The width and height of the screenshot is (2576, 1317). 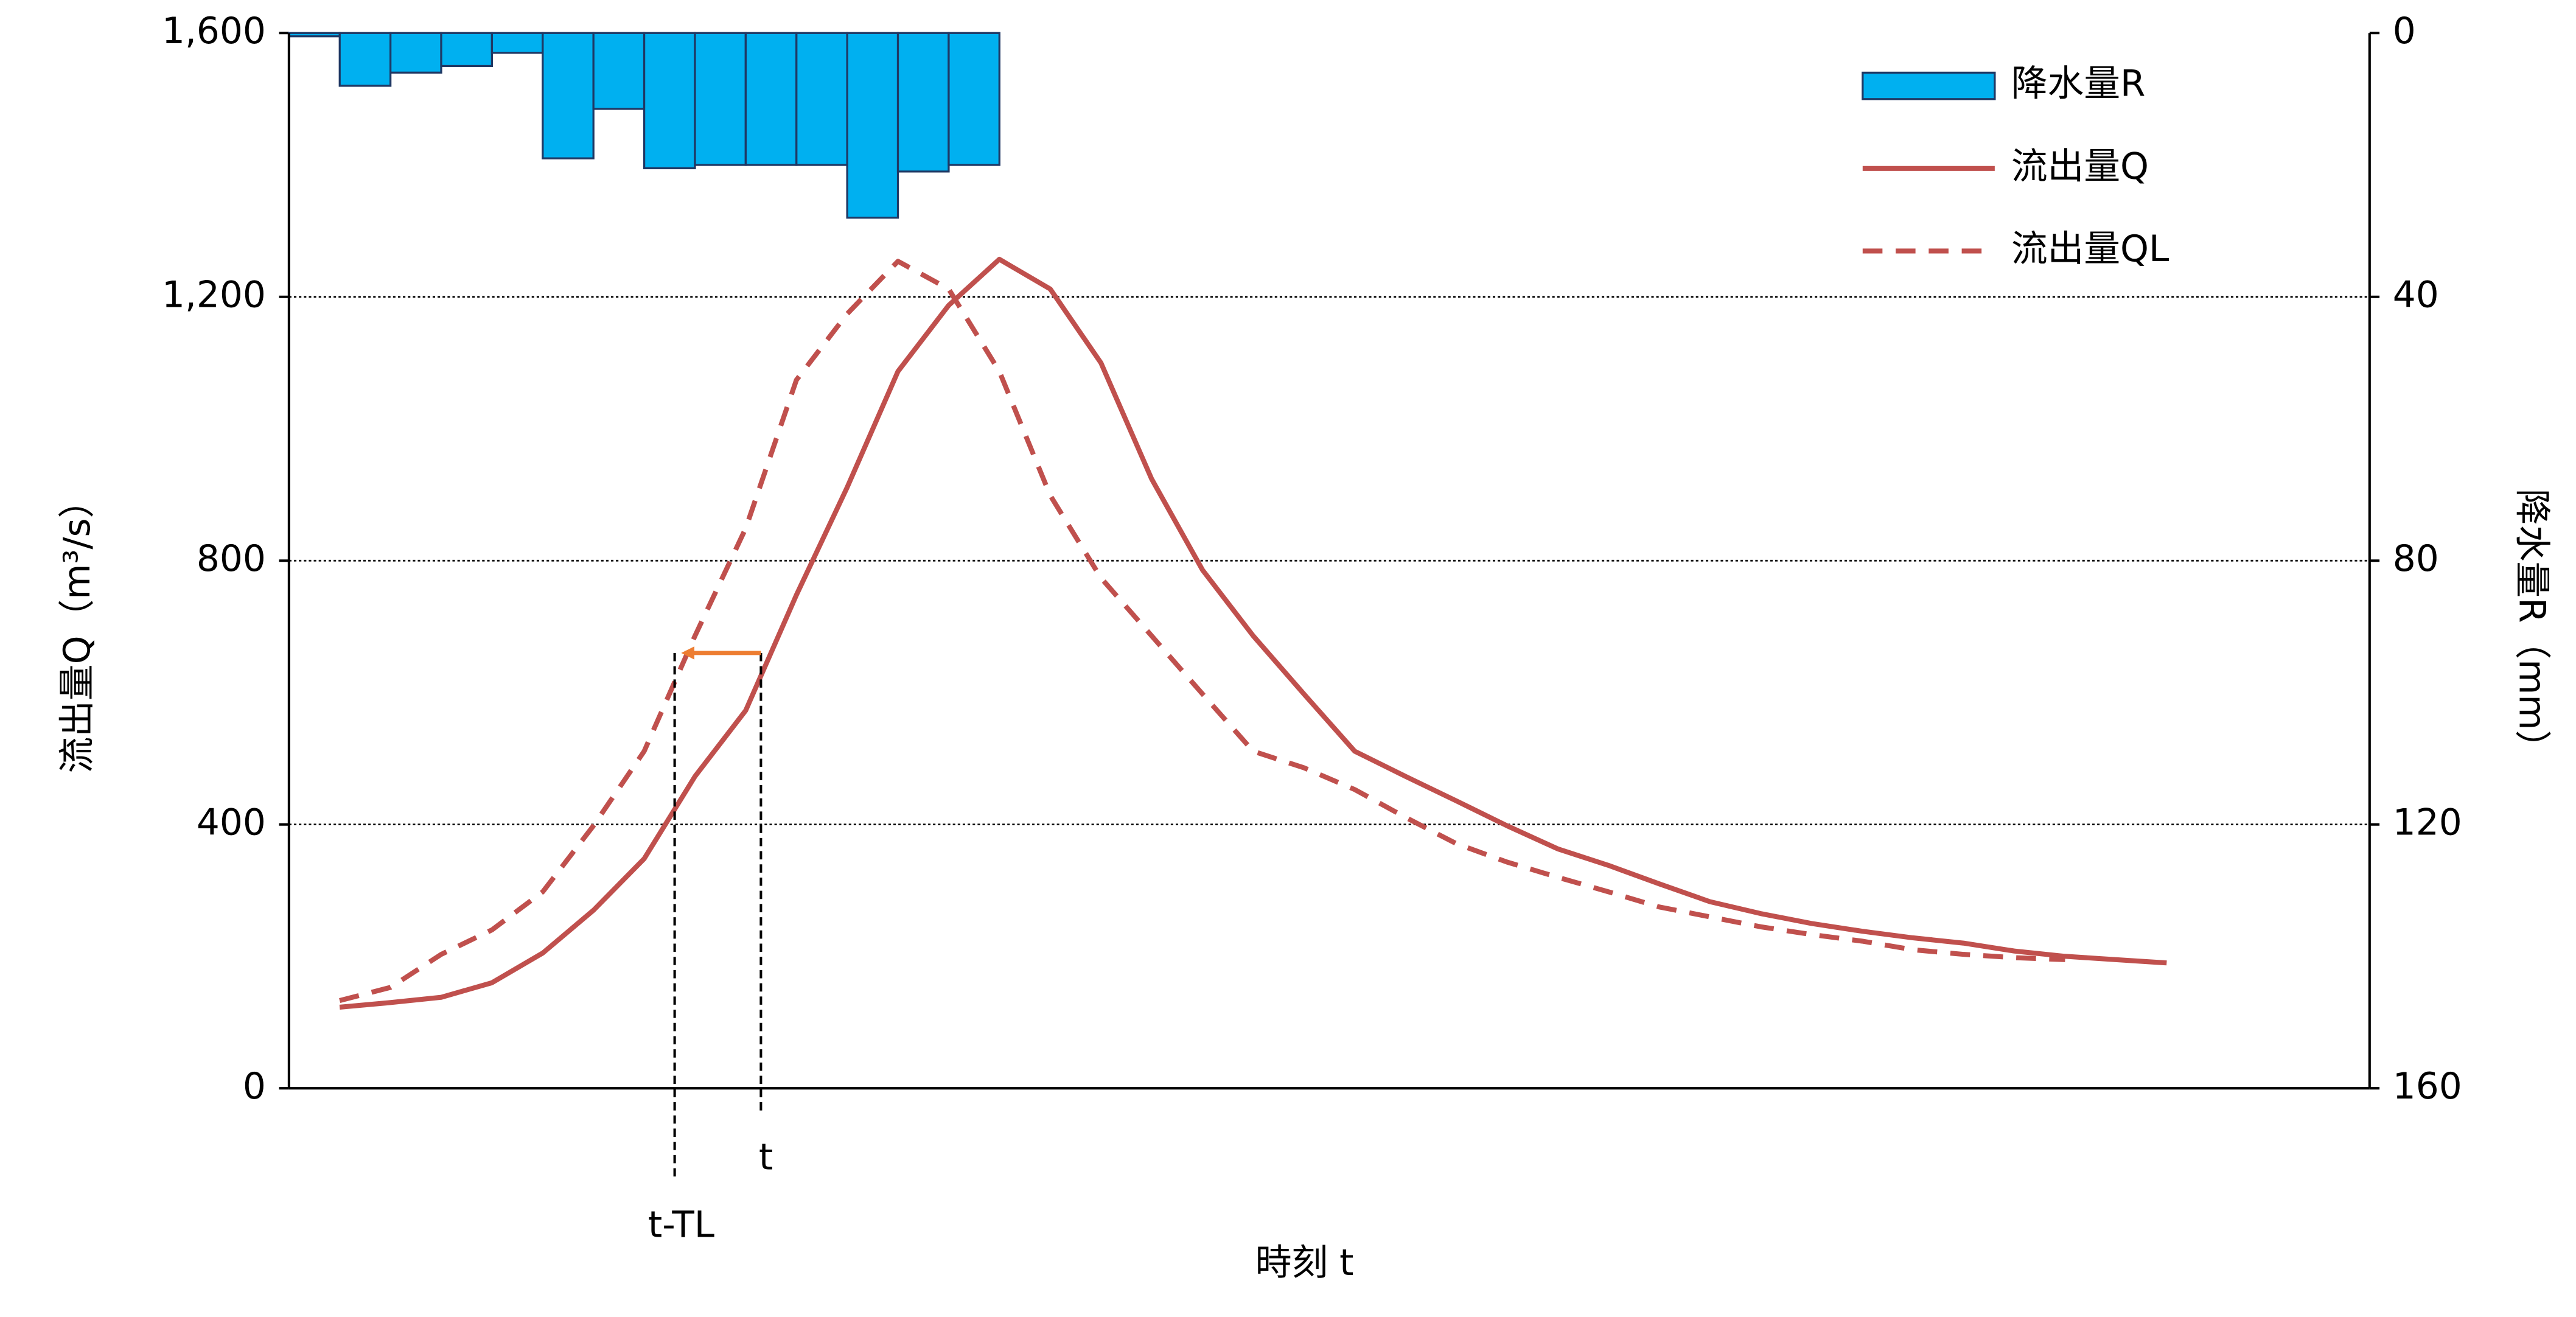 What do you see at coordinates (232, 559) in the screenshot?
I see `y-tick-label: 800` at bounding box center [232, 559].